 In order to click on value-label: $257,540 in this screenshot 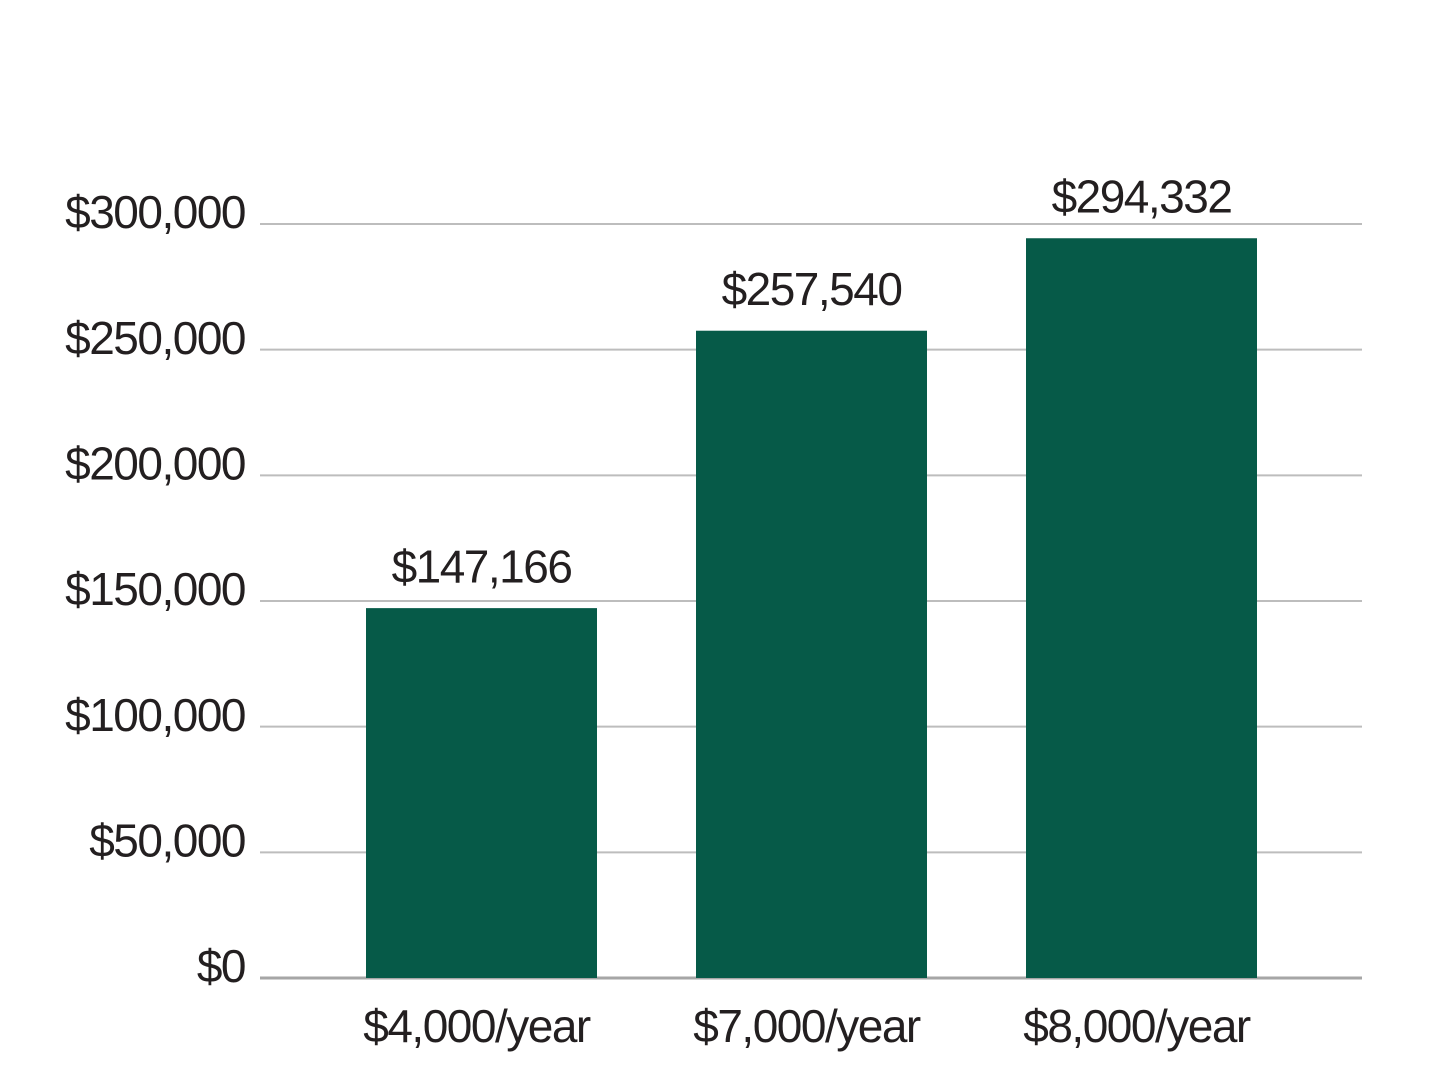, I will do `click(812, 289)`.